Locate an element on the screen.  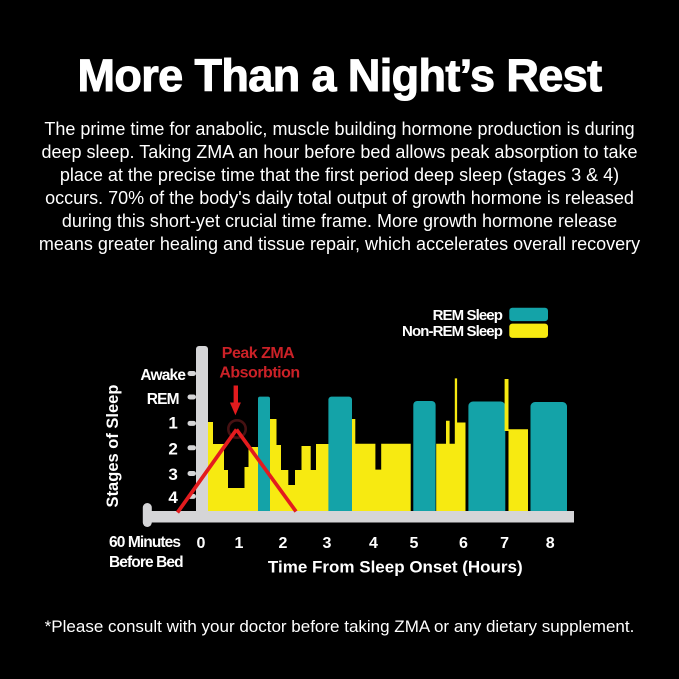
svg-text: Awake is located at coordinates (163, 375).